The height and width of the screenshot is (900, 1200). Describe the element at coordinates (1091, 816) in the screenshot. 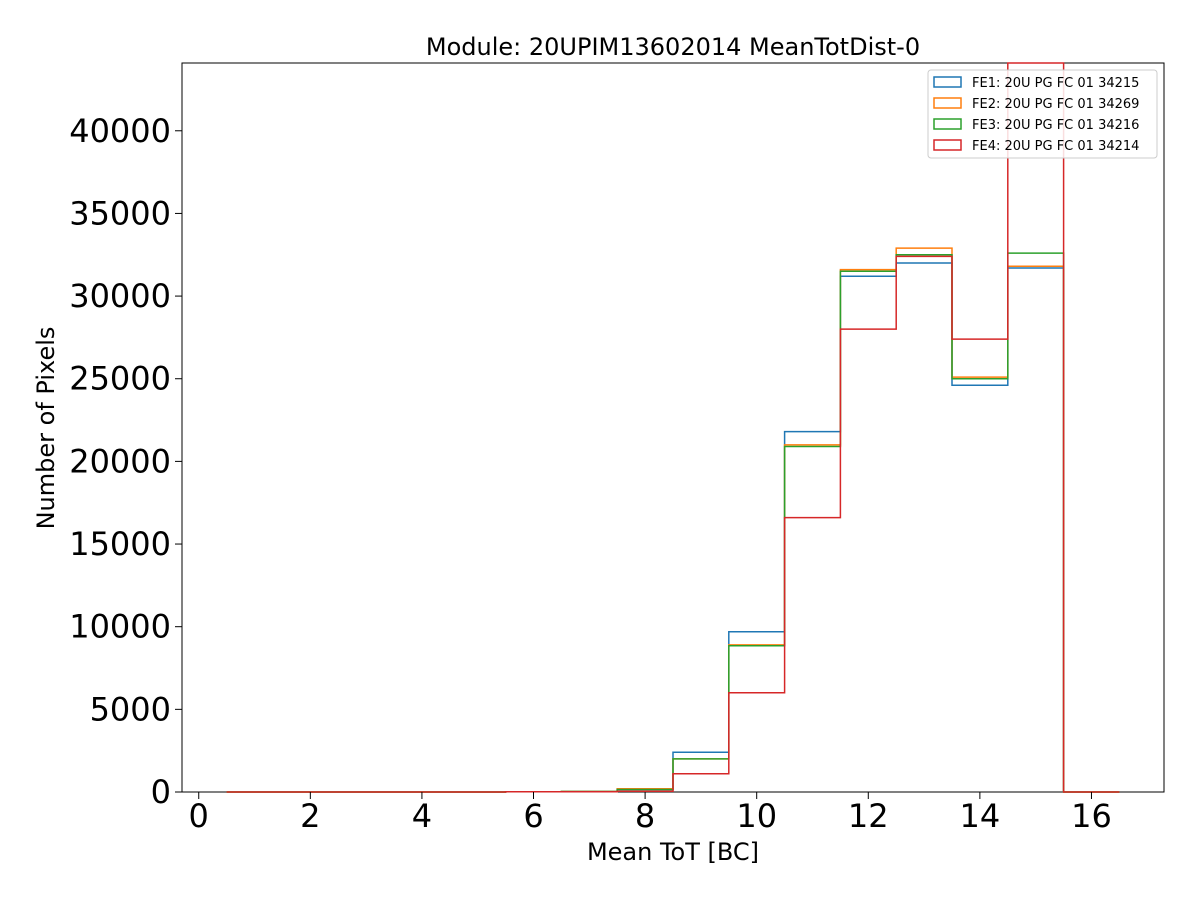

I see `x-tick-label: 16` at that location.